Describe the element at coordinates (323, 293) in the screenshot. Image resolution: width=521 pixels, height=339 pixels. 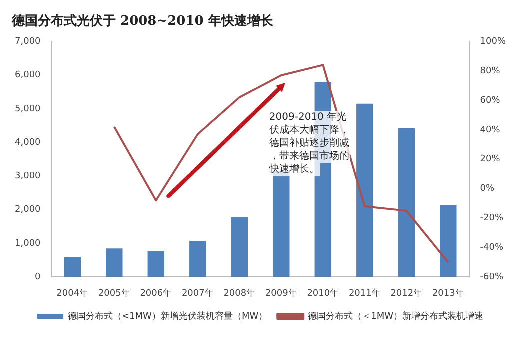
I see `x-tick-label: 2010年` at that location.